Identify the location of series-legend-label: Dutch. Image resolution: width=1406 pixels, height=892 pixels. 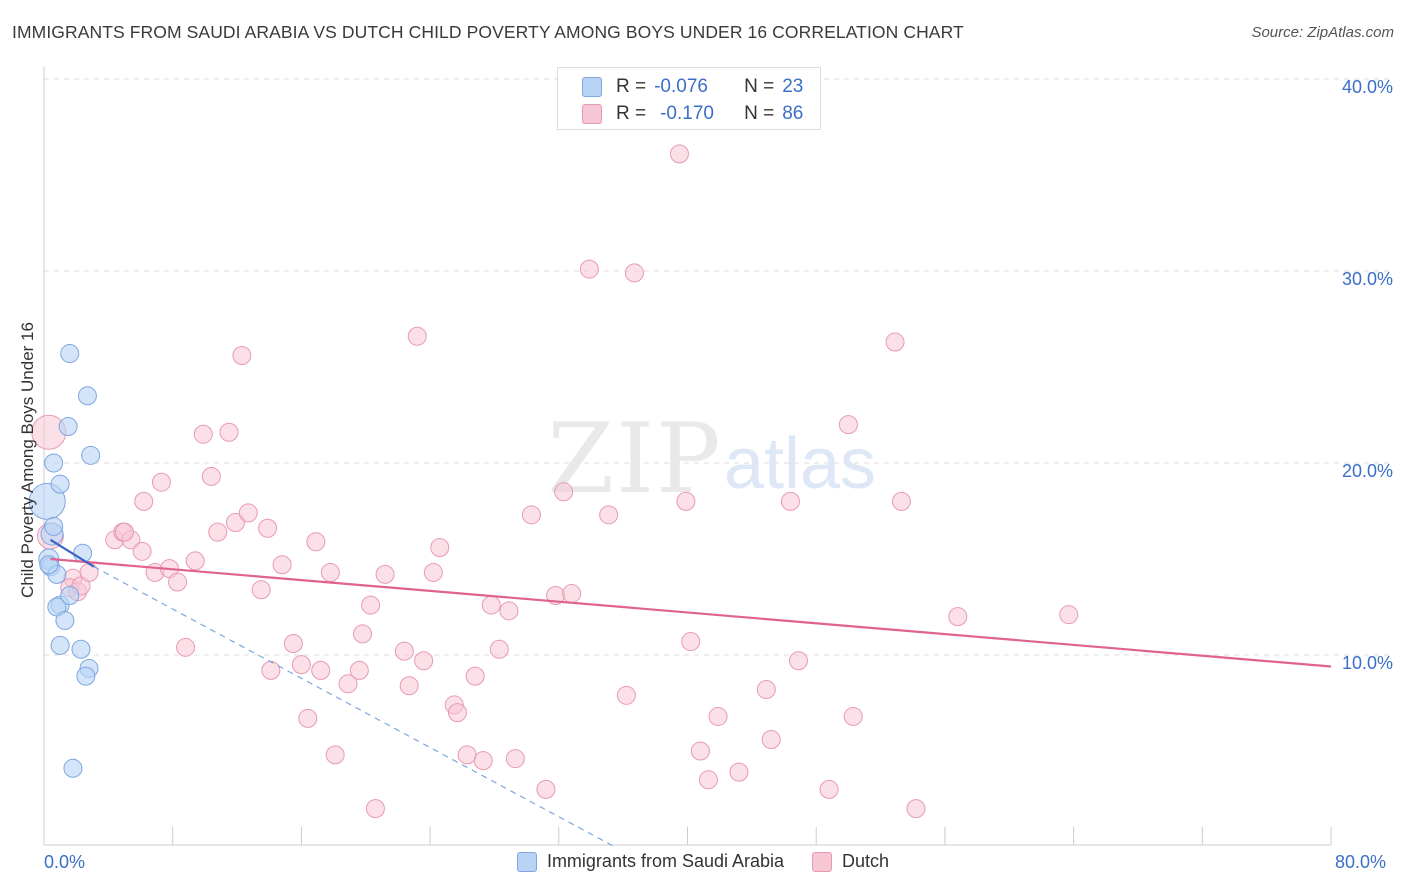
(866, 861).